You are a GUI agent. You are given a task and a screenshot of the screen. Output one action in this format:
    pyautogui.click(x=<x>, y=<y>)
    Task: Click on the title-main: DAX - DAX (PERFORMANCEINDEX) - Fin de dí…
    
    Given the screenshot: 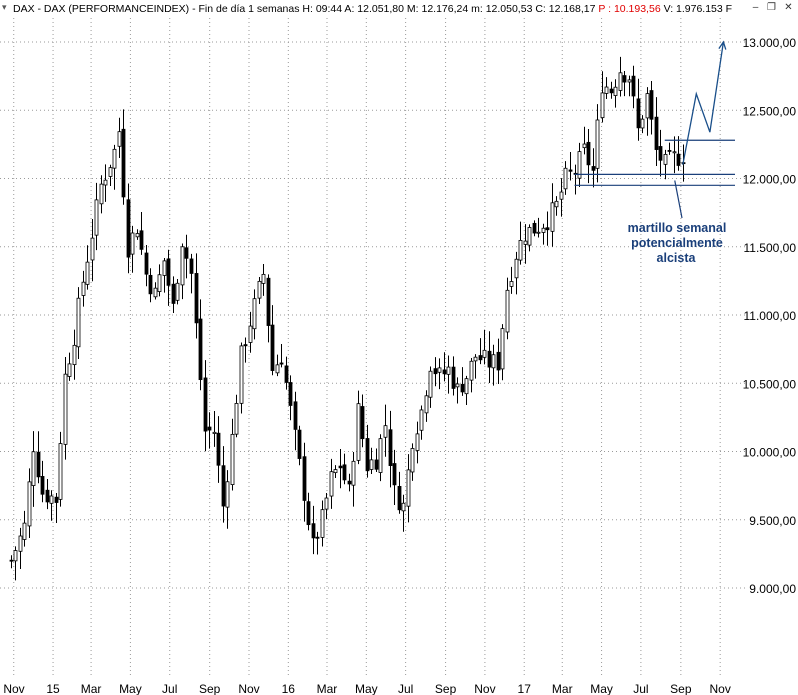 What is the action you would take?
    pyautogui.click(x=304, y=9)
    